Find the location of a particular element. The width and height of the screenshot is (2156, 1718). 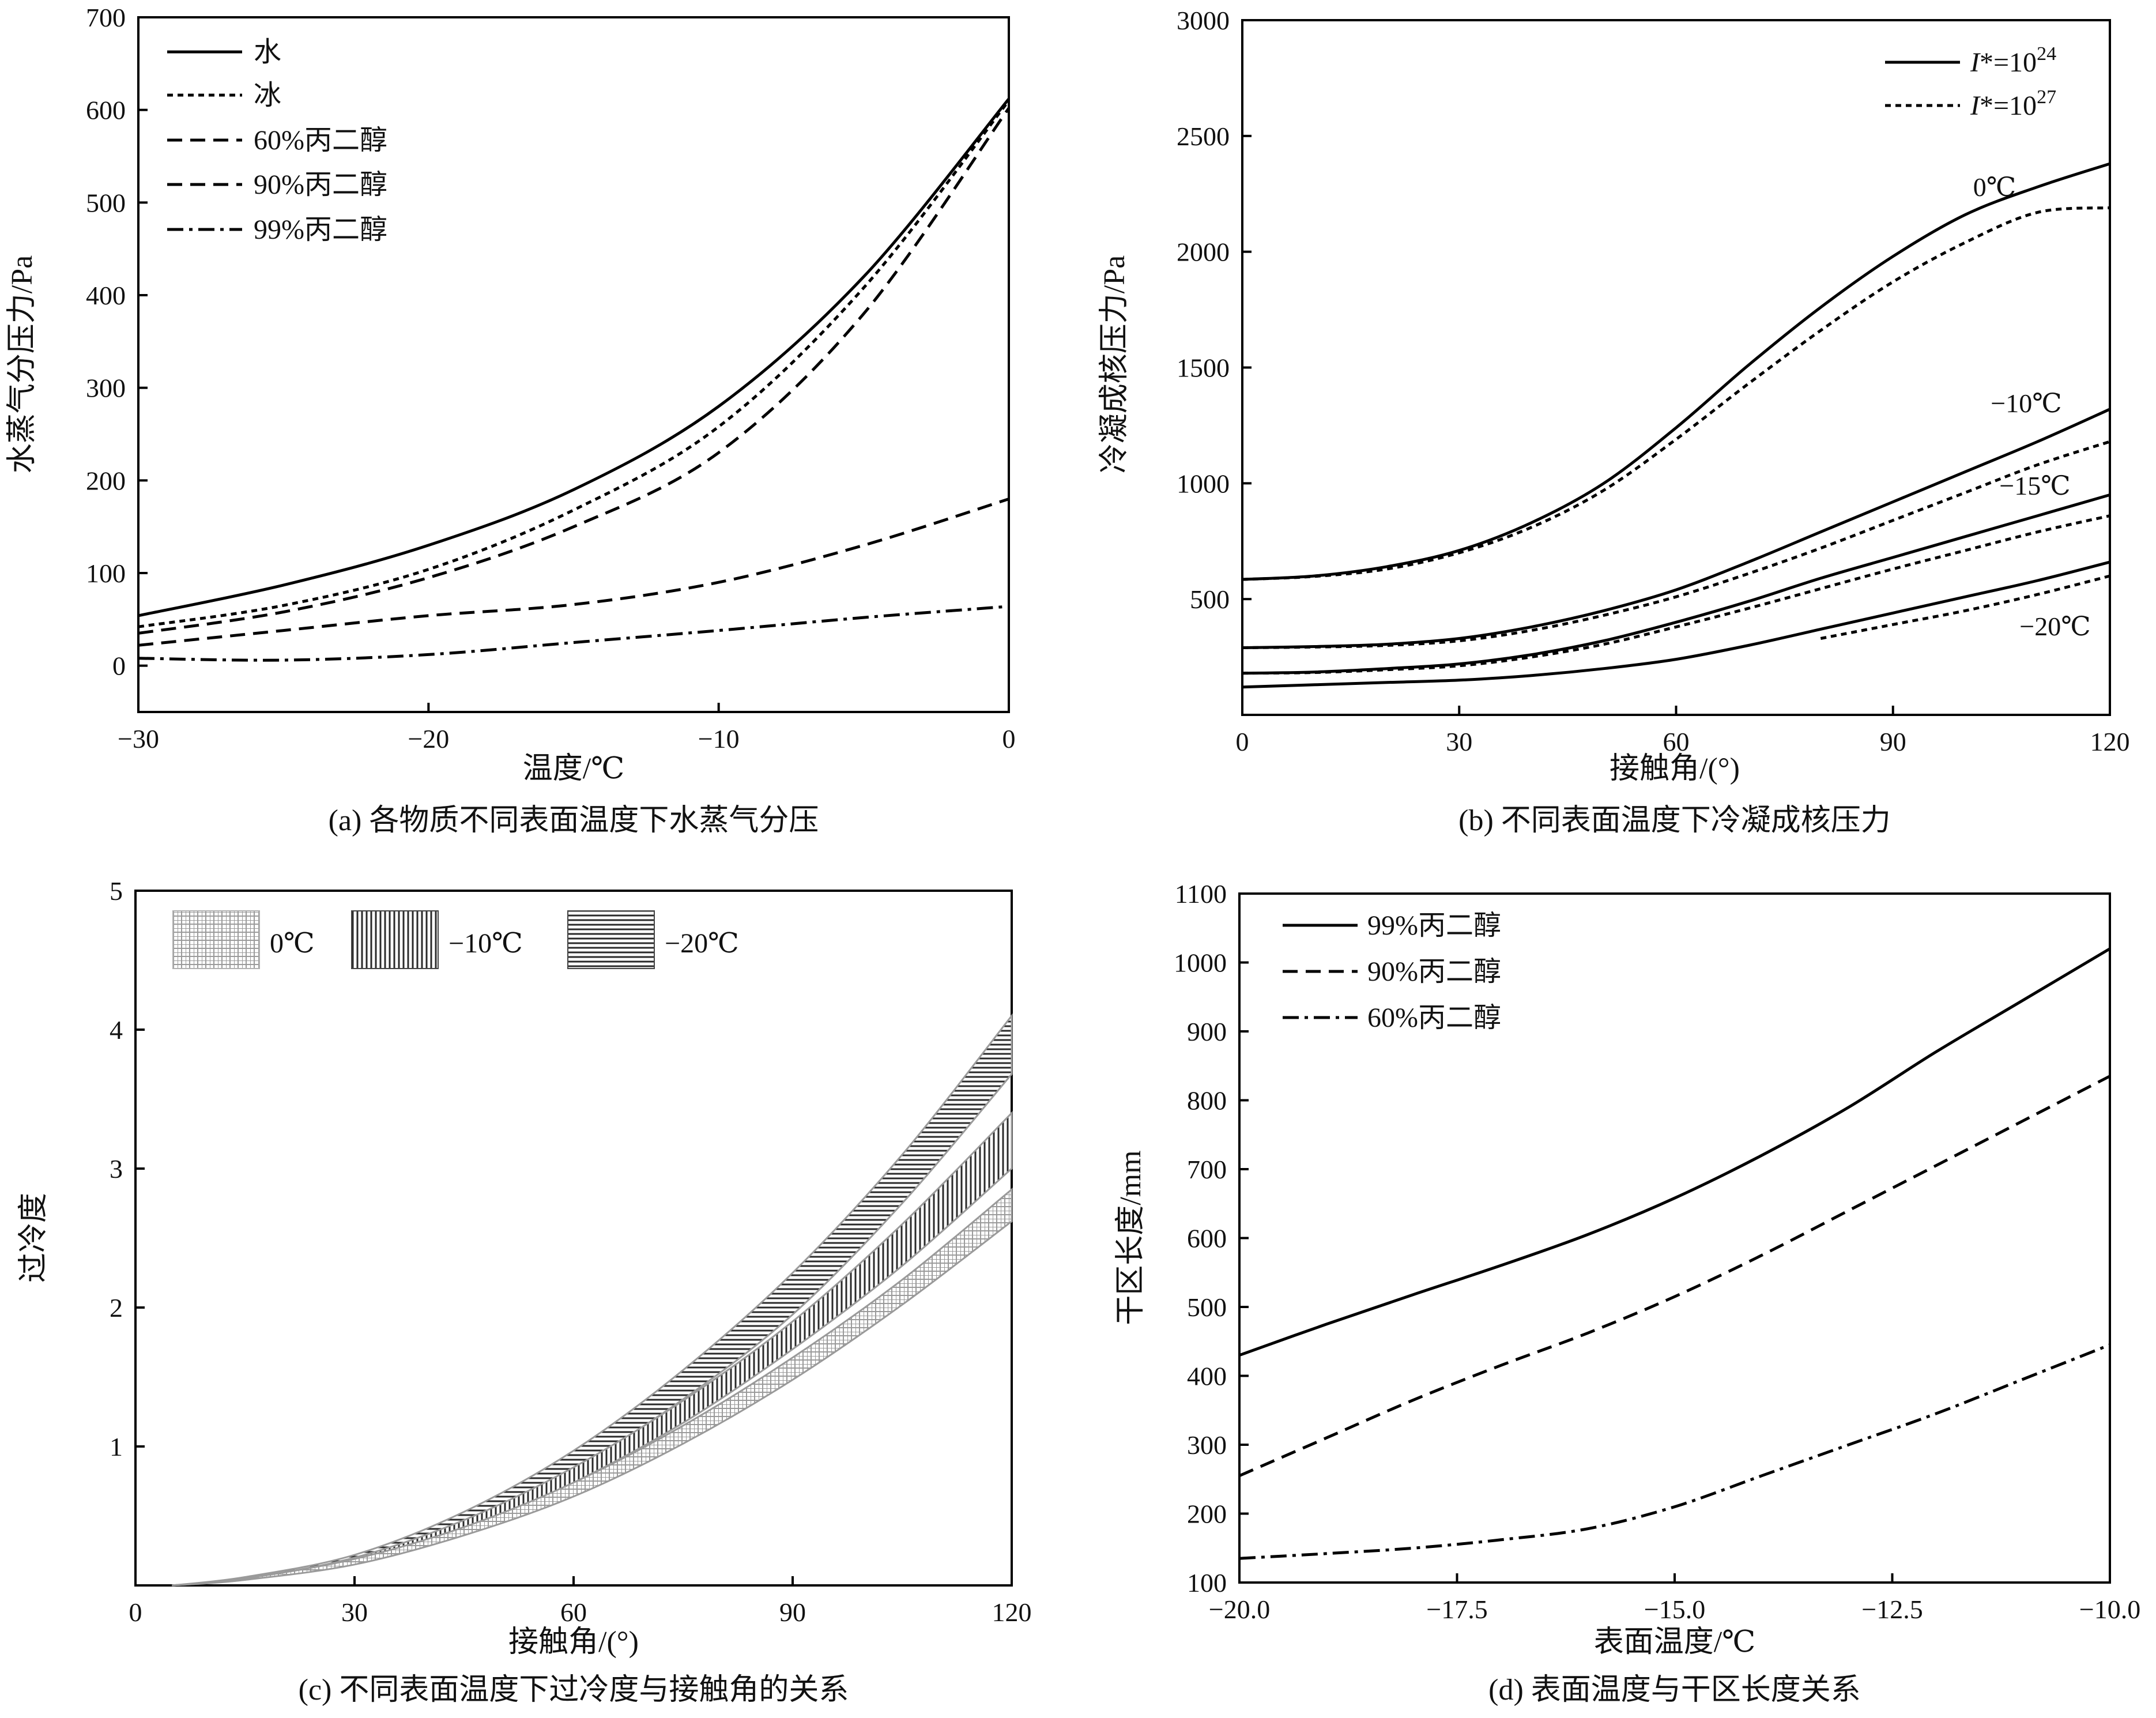

x-tick-label-c-3: 90 is located at coordinates (792, 1612).